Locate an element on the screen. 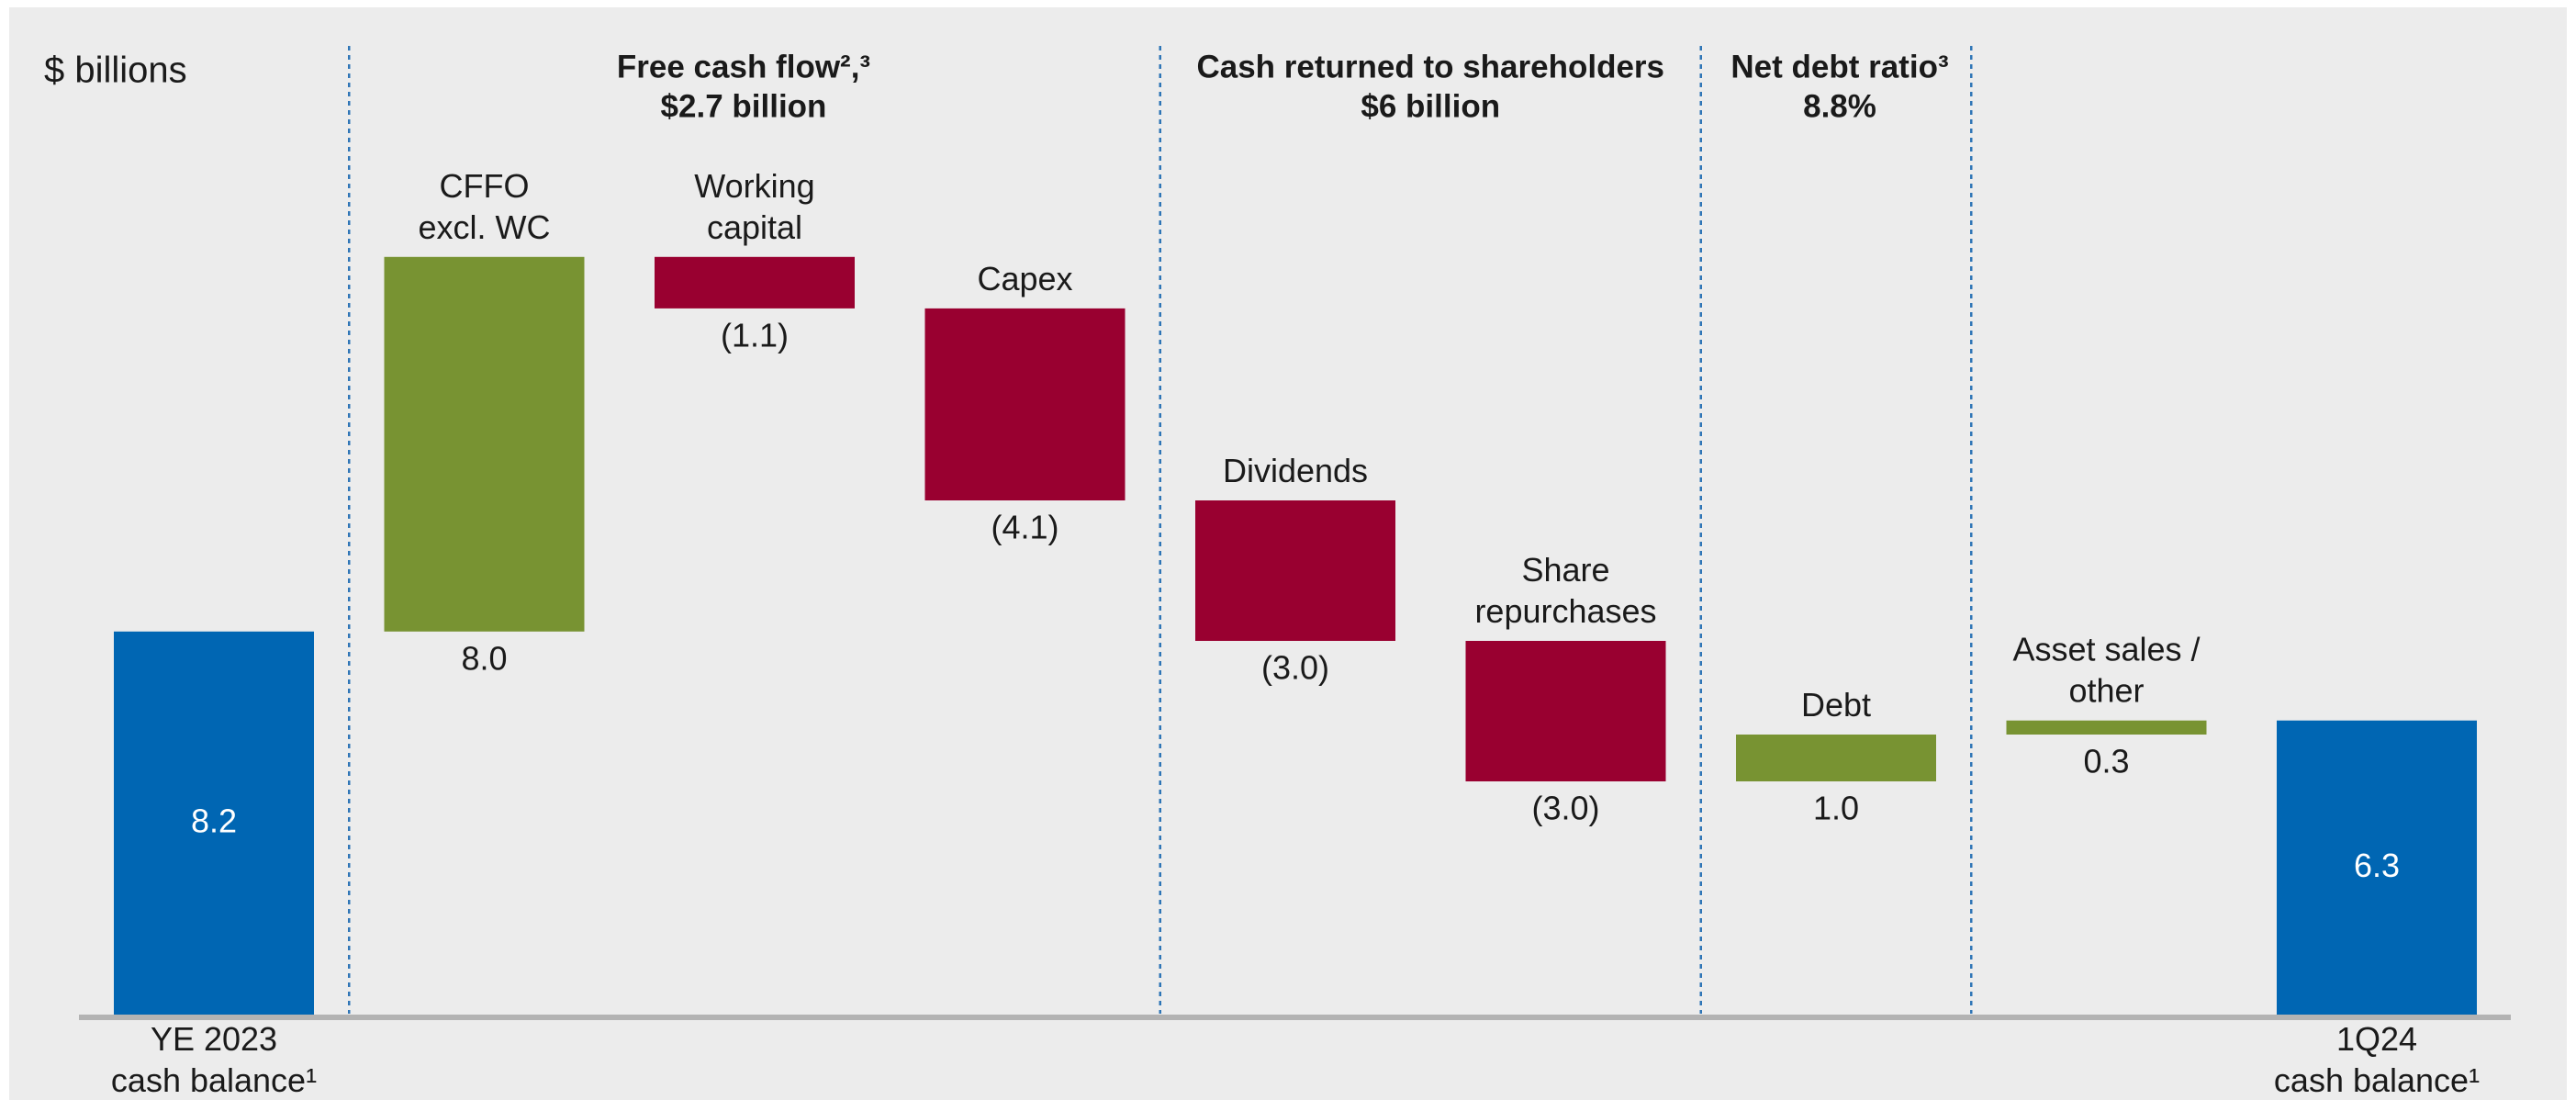 The image size is (2576, 1111). category-label: Share repurchases is located at coordinates (1565, 591).